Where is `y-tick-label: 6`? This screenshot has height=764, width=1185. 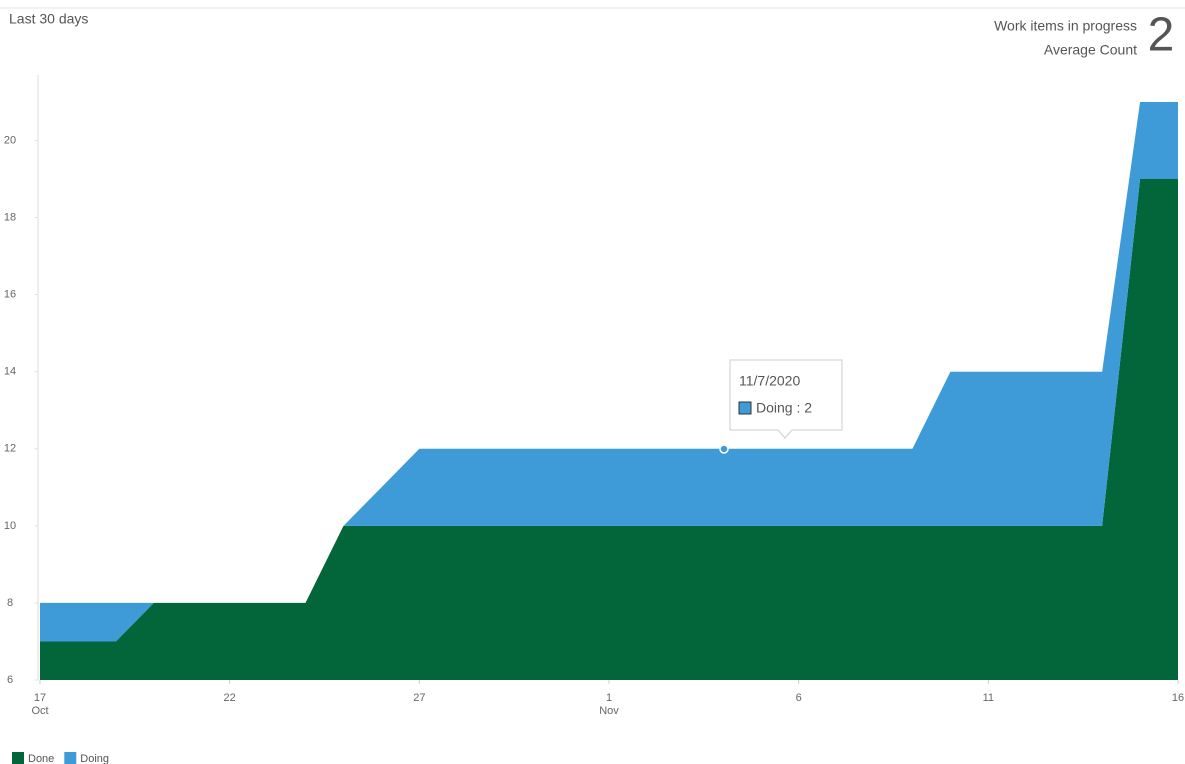
y-tick-label: 6 is located at coordinates (10, 680).